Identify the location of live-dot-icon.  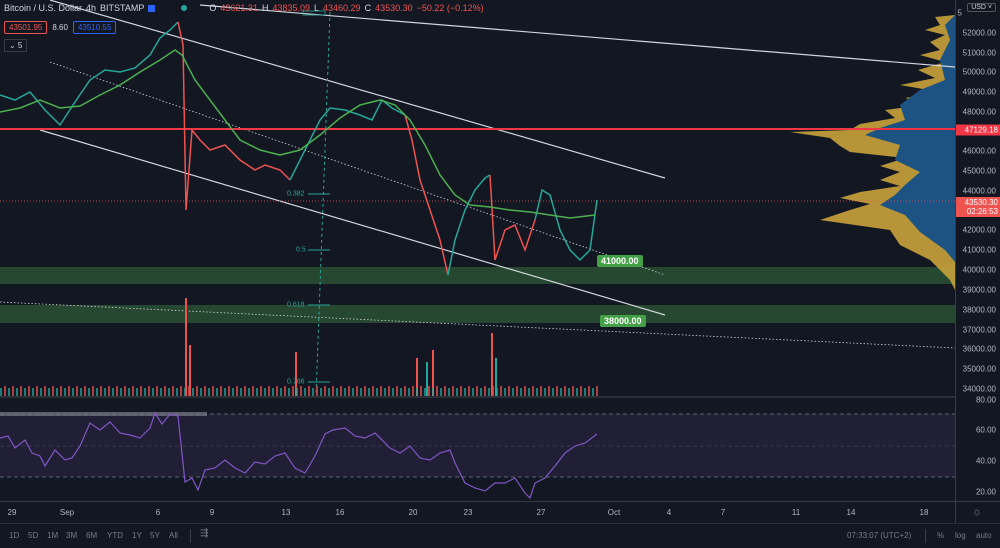
(184, 8).